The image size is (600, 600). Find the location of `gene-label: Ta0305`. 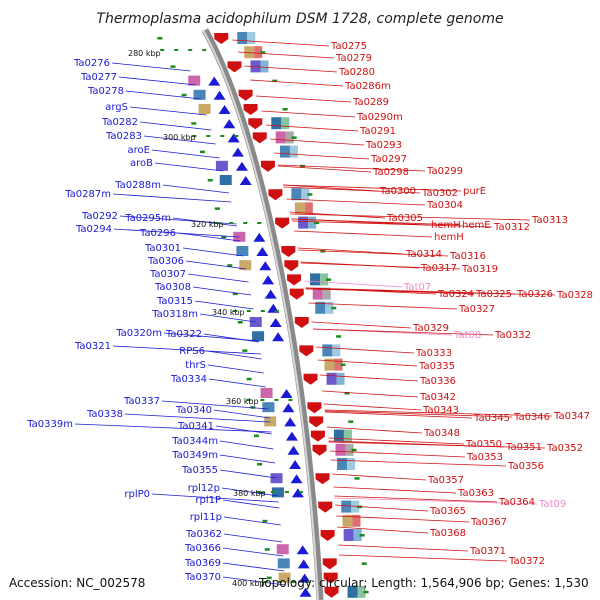

gene-label: Ta0305 is located at coordinates (404, 218).